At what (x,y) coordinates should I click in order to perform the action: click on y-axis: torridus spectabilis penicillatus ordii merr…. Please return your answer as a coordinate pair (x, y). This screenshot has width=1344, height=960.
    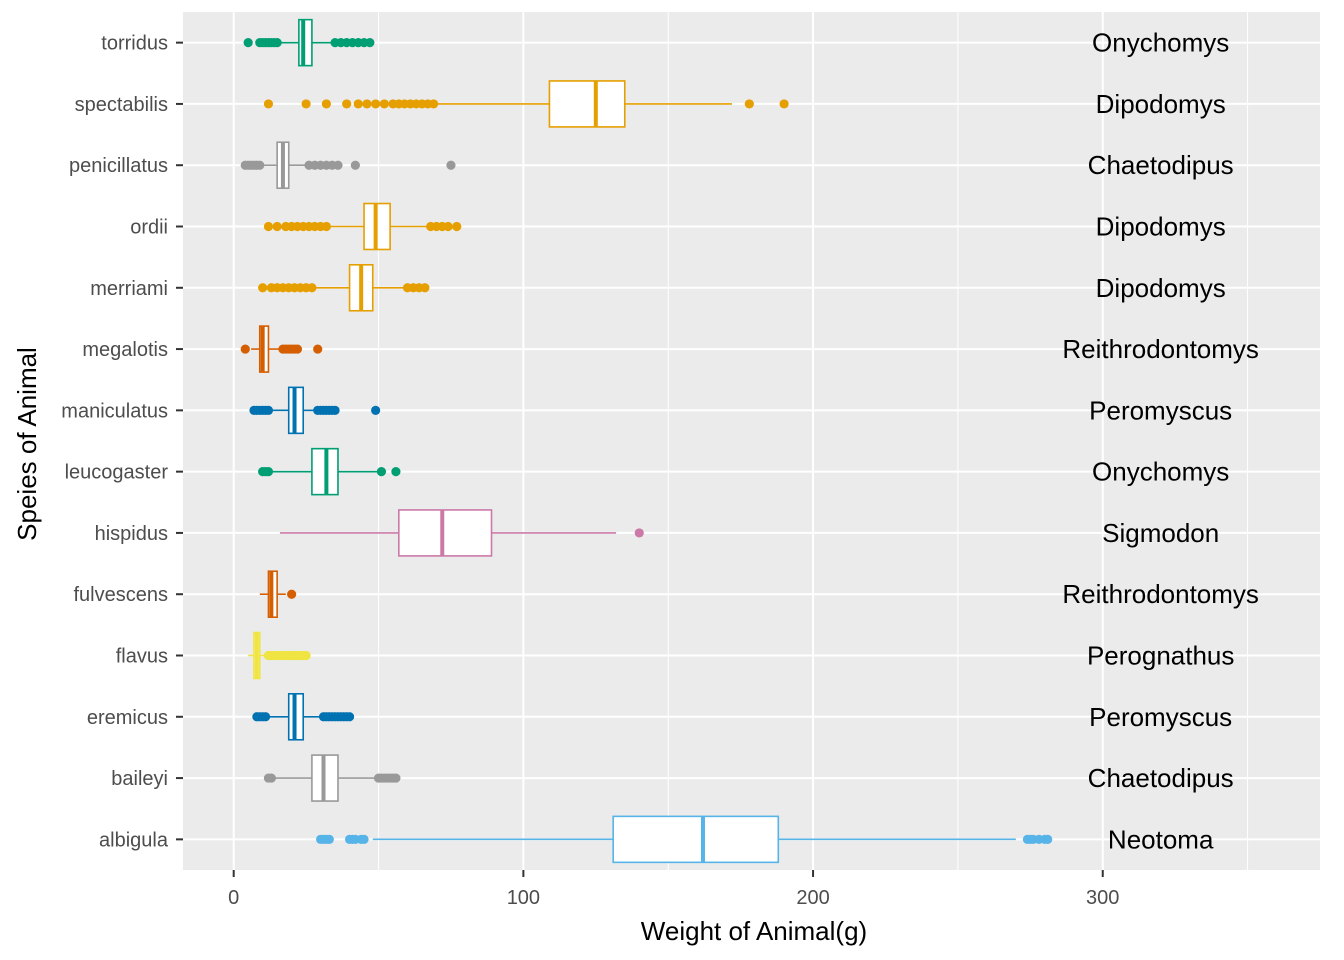
    Looking at the image, I should click on (122, 442).